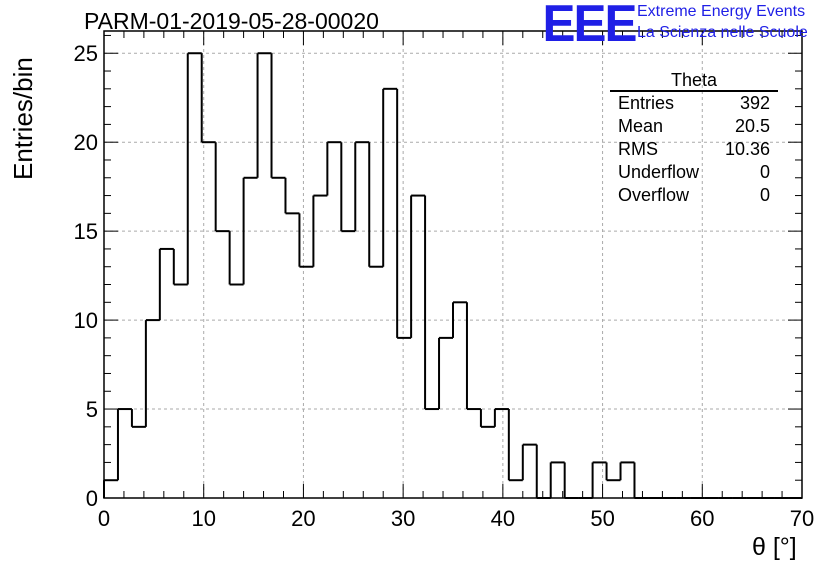 The height and width of the screenshot is (572, 836). I want to click on stats-row-mean: Mean 20.5, so click(694, 126).